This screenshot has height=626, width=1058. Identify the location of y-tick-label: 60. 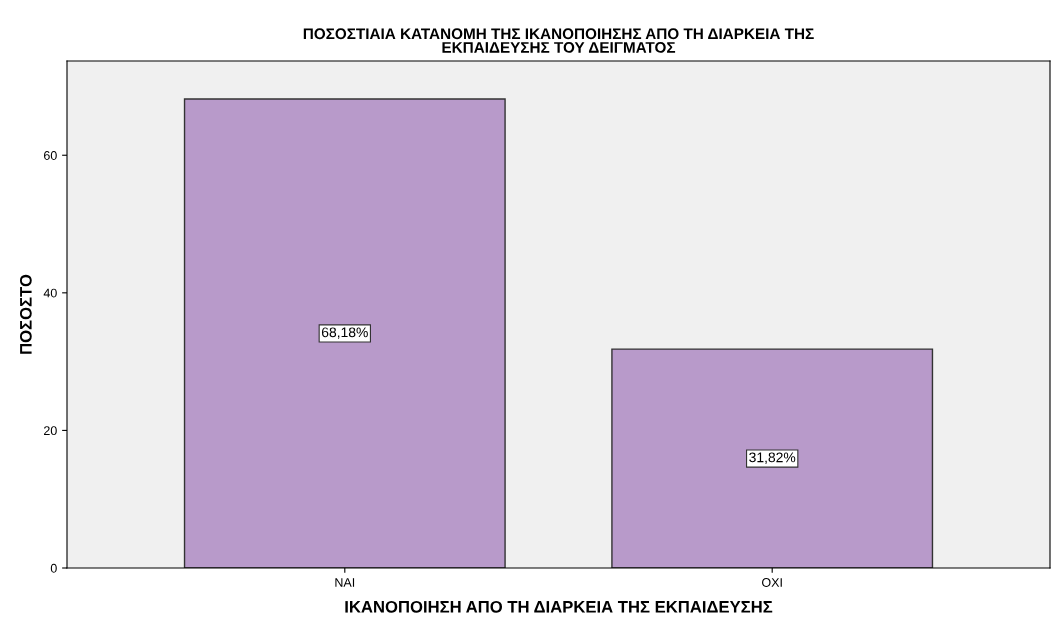
(50, 155).